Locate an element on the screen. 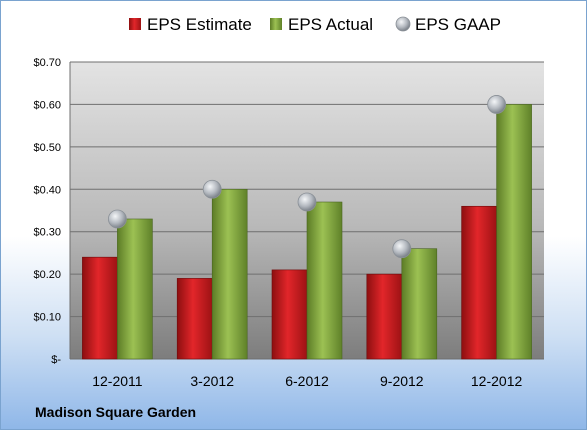  y-axis: $- $0.10 $0.20 $0.30 $0.40 $0.50 $0.60 $0.70 is located at coordinates (52, 211).